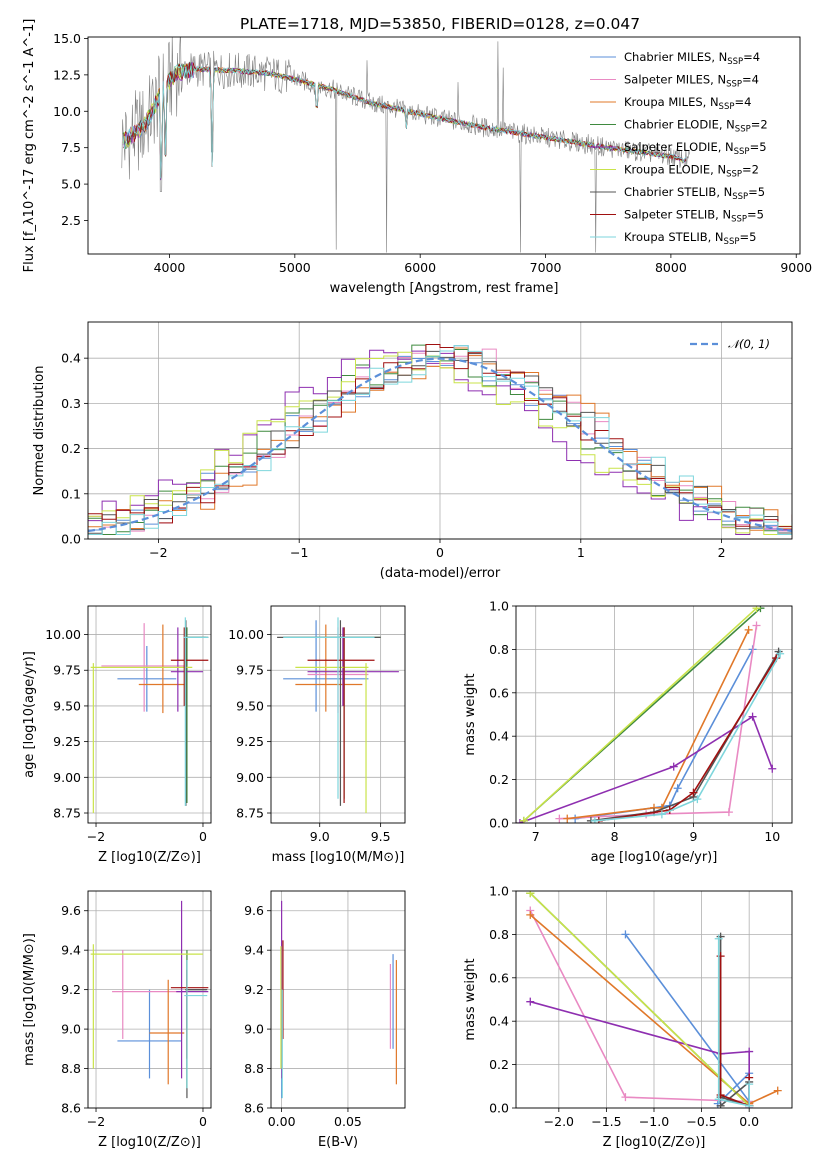  I want to click on observed-spectrum, so click(405, 145).